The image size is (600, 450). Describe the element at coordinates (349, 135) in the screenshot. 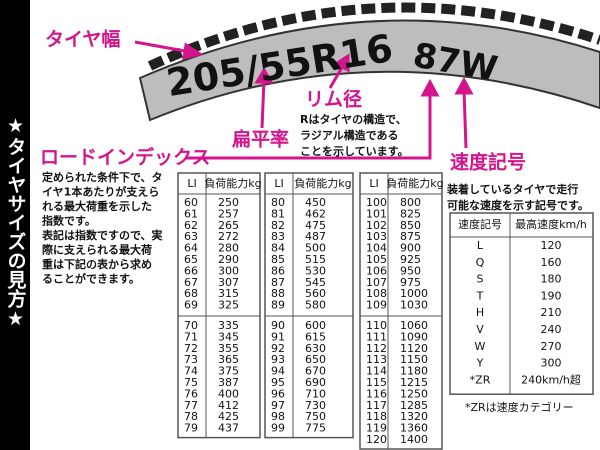

I see `rim-note: ラジアル構造である` at that location.